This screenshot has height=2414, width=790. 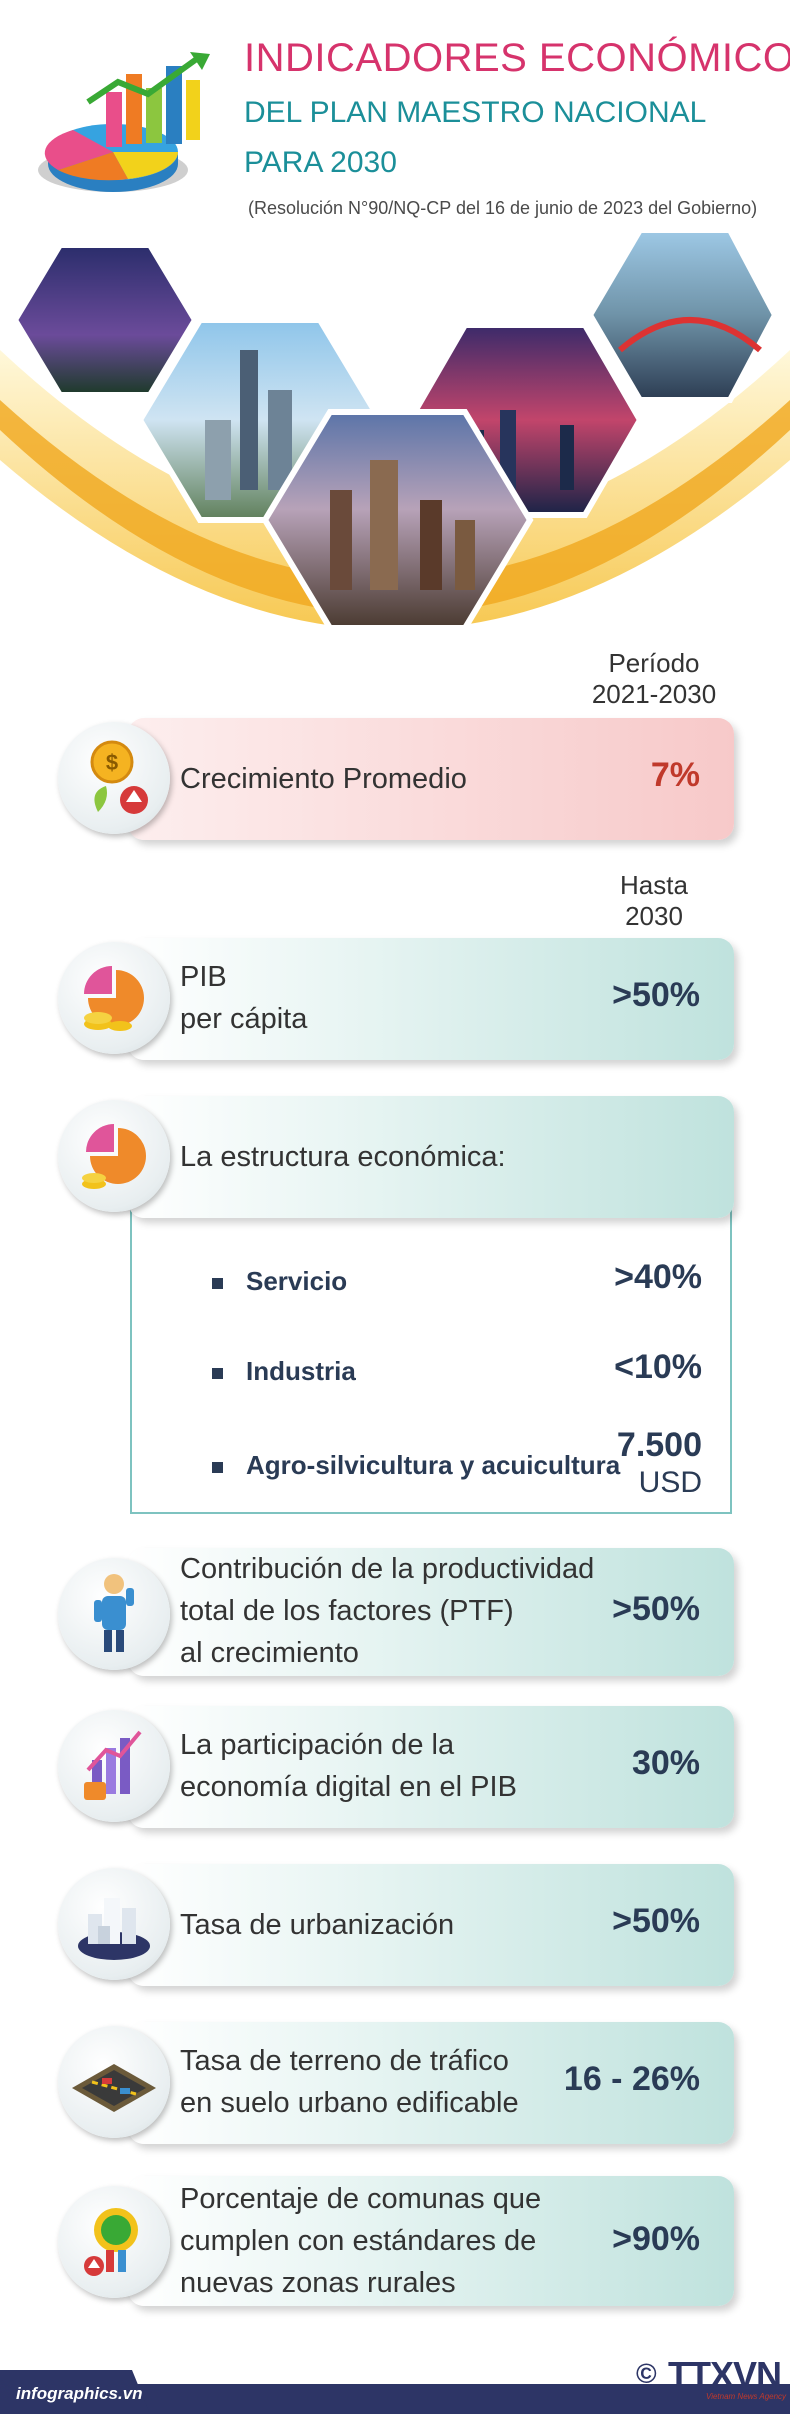 I want to click on structure-card: La estructura económica:, so click(x=431, y=1157).